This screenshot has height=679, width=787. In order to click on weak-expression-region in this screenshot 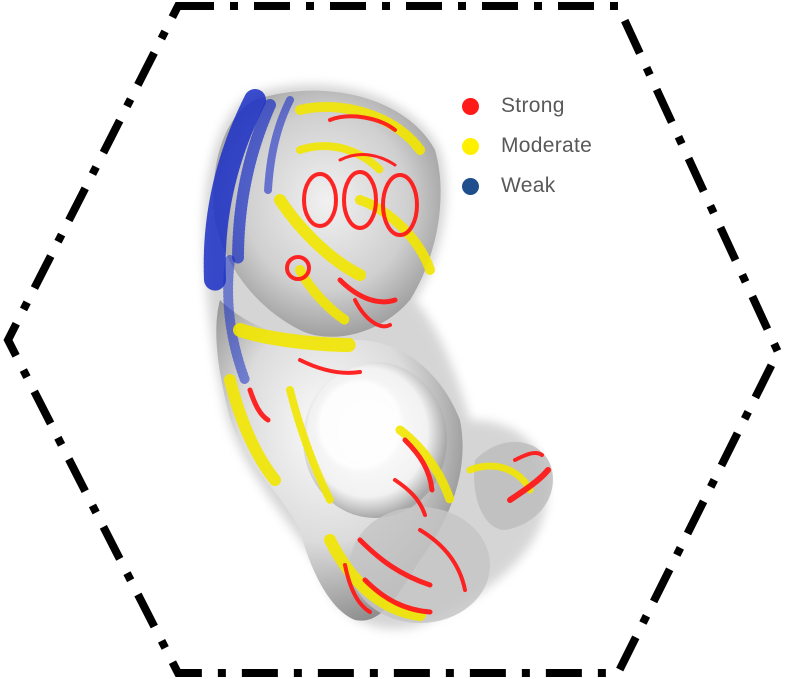, I will do `click(248, 237)`.